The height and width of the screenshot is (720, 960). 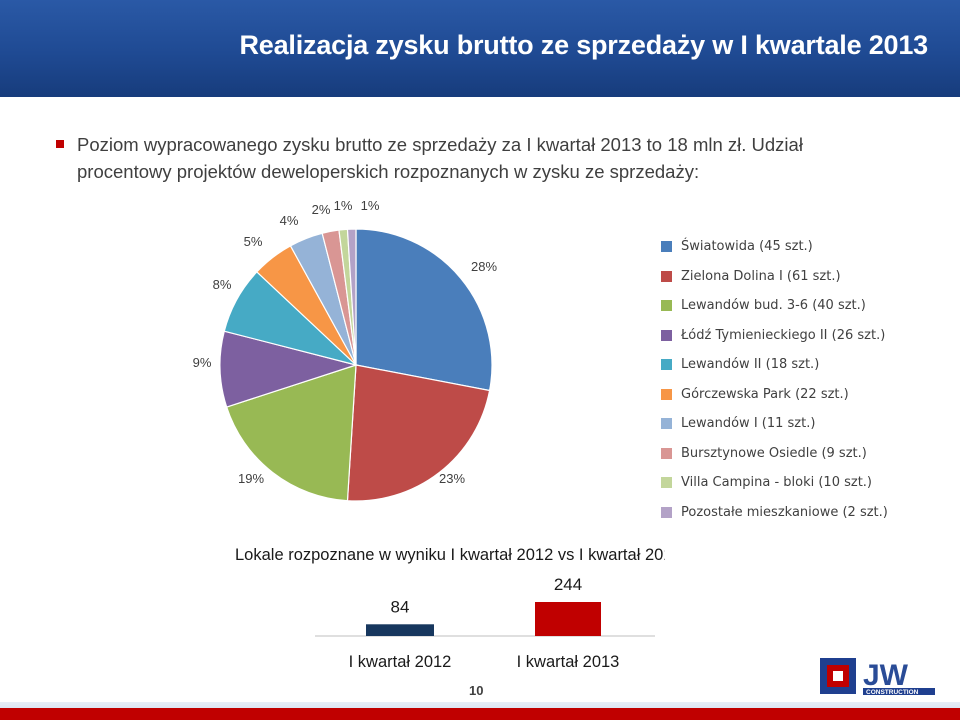 I want to click on pie-label-9: 1%, so click(x=343, y=205).